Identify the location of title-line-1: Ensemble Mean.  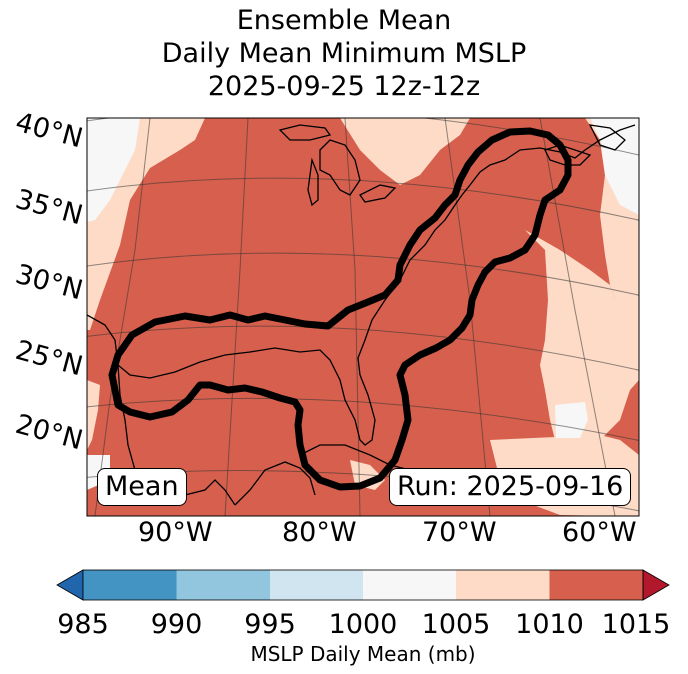
(344, 20).